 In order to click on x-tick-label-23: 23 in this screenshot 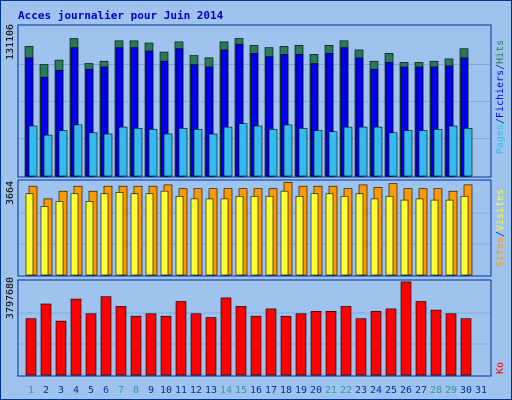, I will do `click(361, 390)`.